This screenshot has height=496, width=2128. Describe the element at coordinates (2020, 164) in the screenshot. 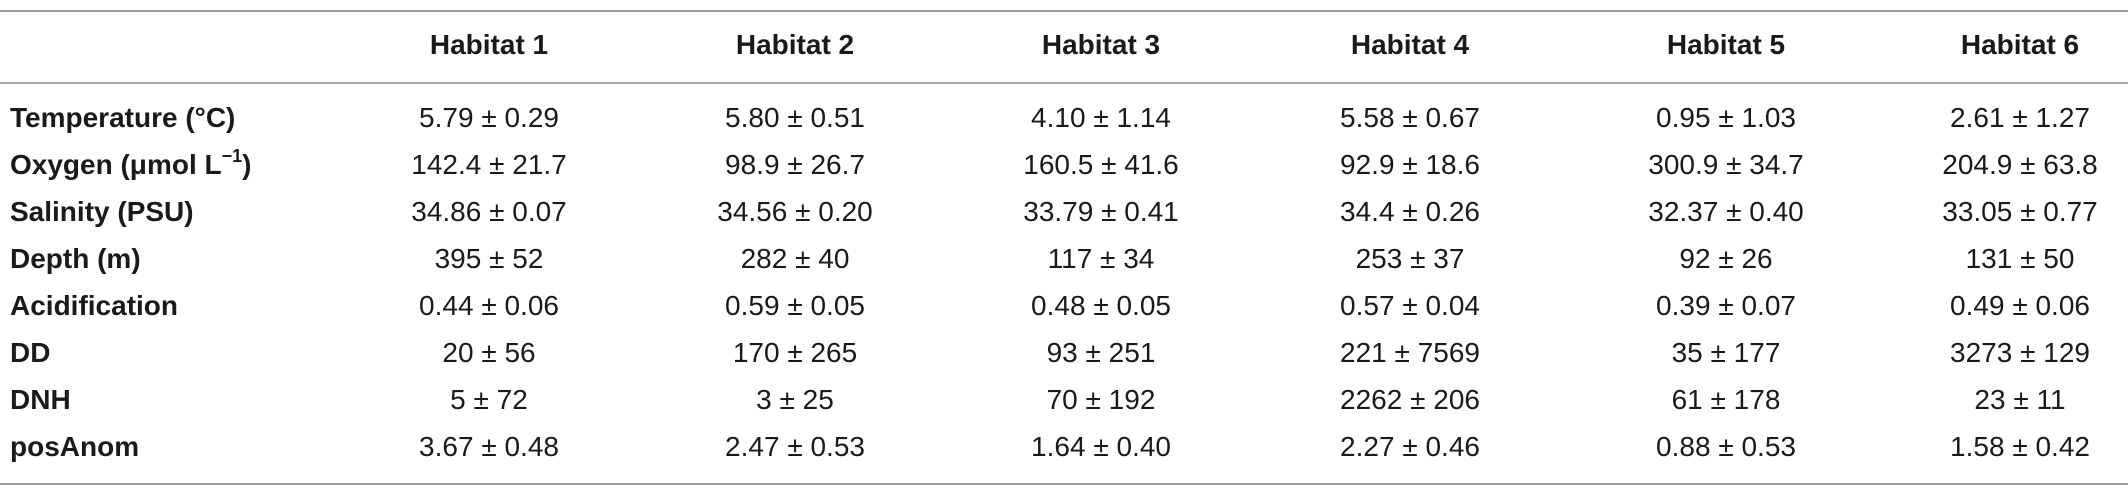

I see `table-cell: 204.9 ± 63.8` at that location.